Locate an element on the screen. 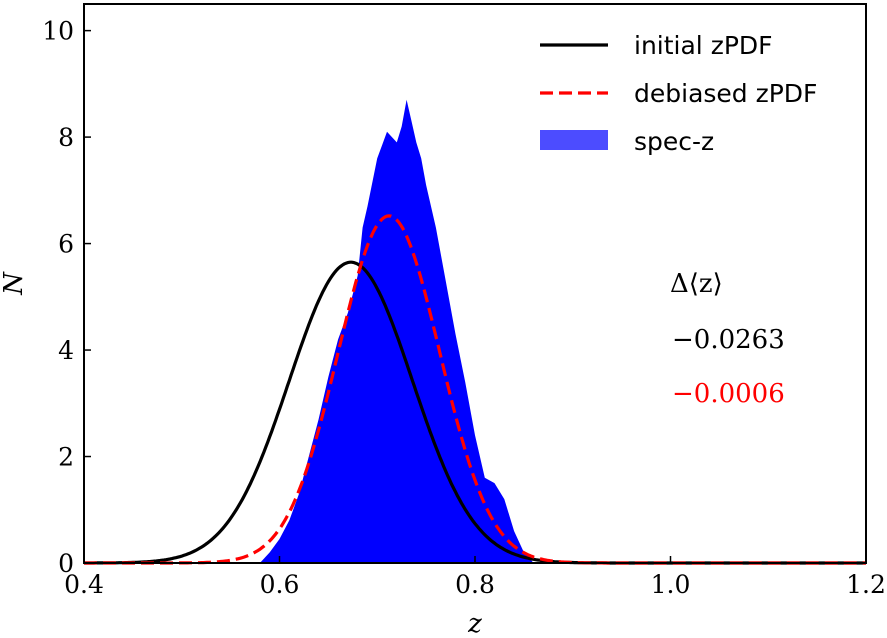 This screenshot has height=638, width=887. y-axis-label: N is located at coordinates (14, 283).